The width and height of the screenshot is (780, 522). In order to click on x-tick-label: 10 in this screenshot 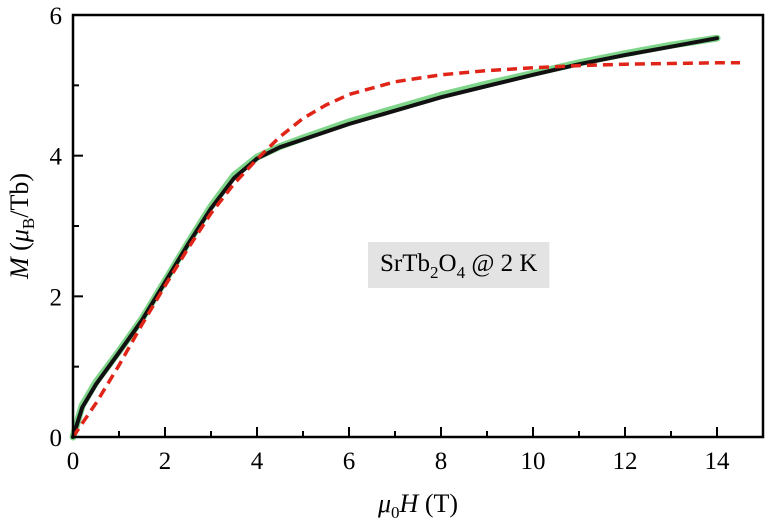, I will do `click(533, 461)`.